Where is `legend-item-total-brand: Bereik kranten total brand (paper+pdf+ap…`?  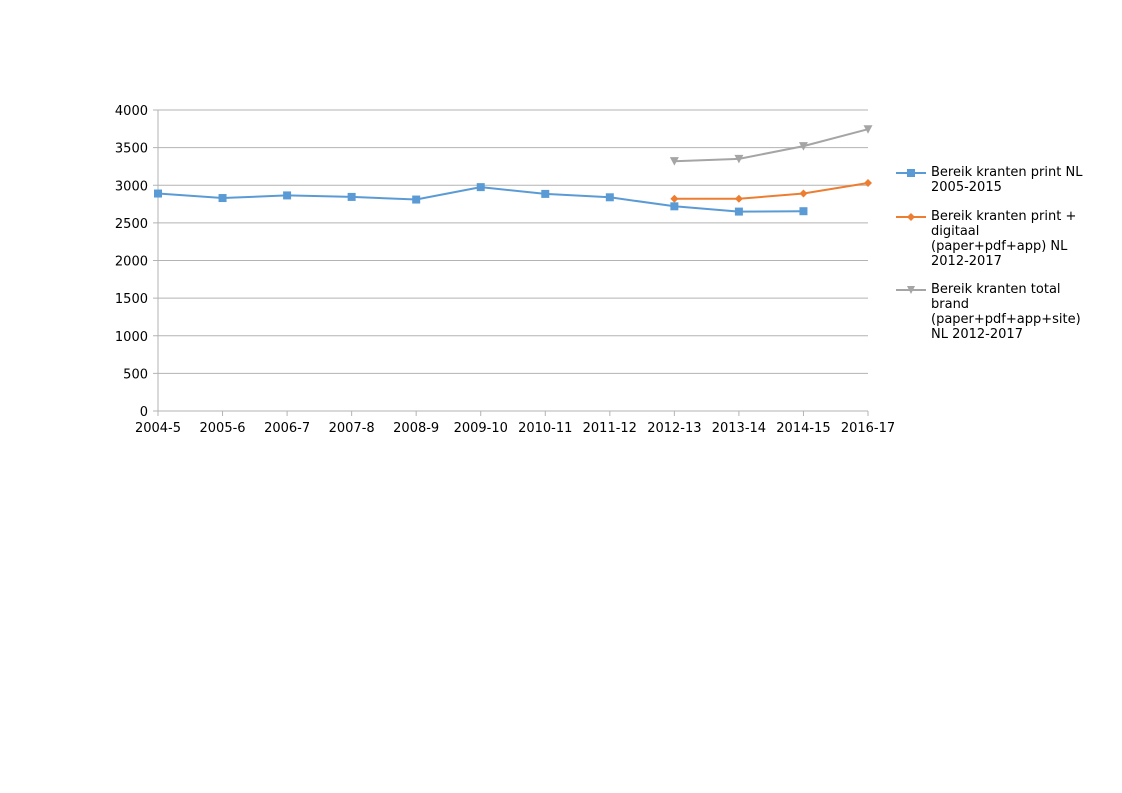 legend-item-total-brand: Bereik kranten total brand (paper+pdf+ap… is located at coordinates (996, 312).